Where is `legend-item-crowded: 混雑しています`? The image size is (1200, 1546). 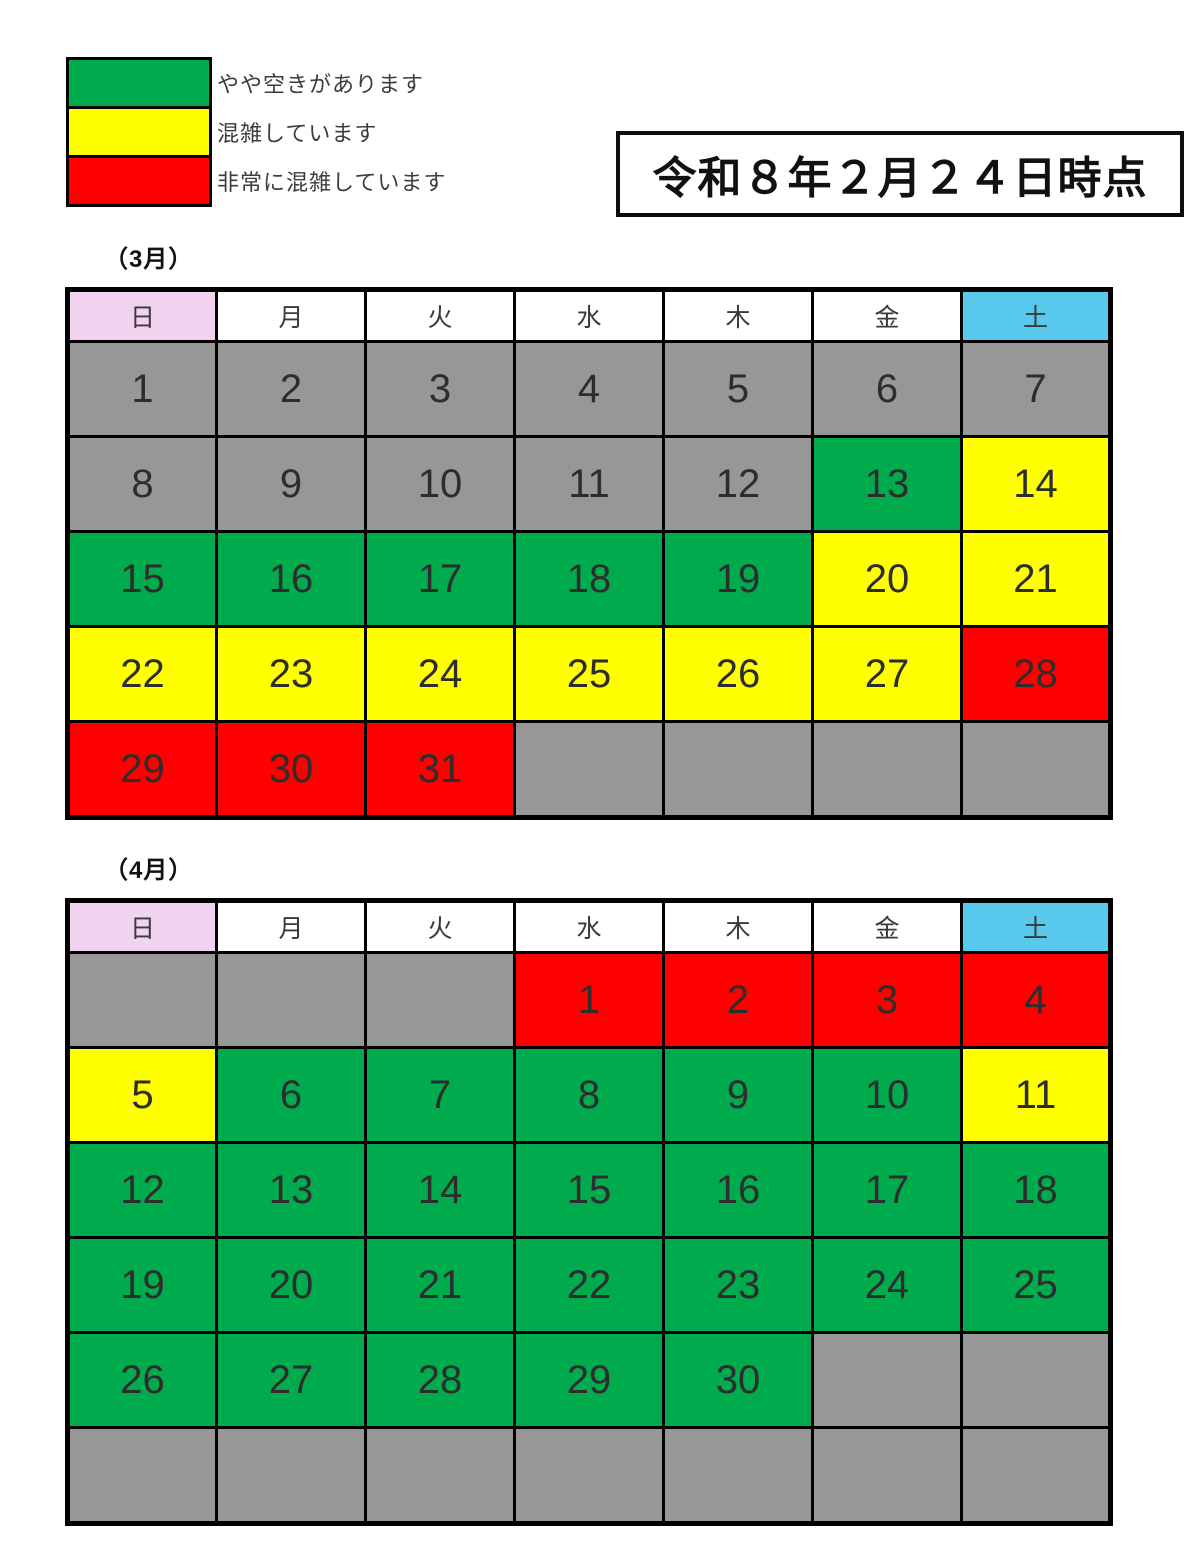 legend-item-crowded: 混雑しています is located at coordinates (256, 132).